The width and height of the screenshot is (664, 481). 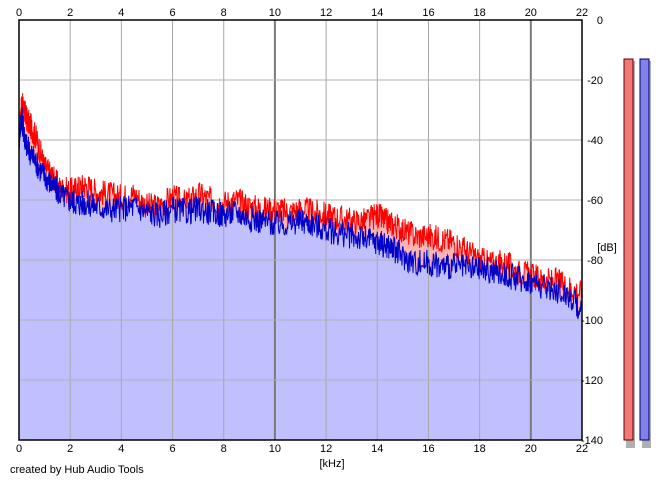 What do you see at coordinates (637, 253) in the screenshot?
I see `level-meters` at bounding box center [637, 253].